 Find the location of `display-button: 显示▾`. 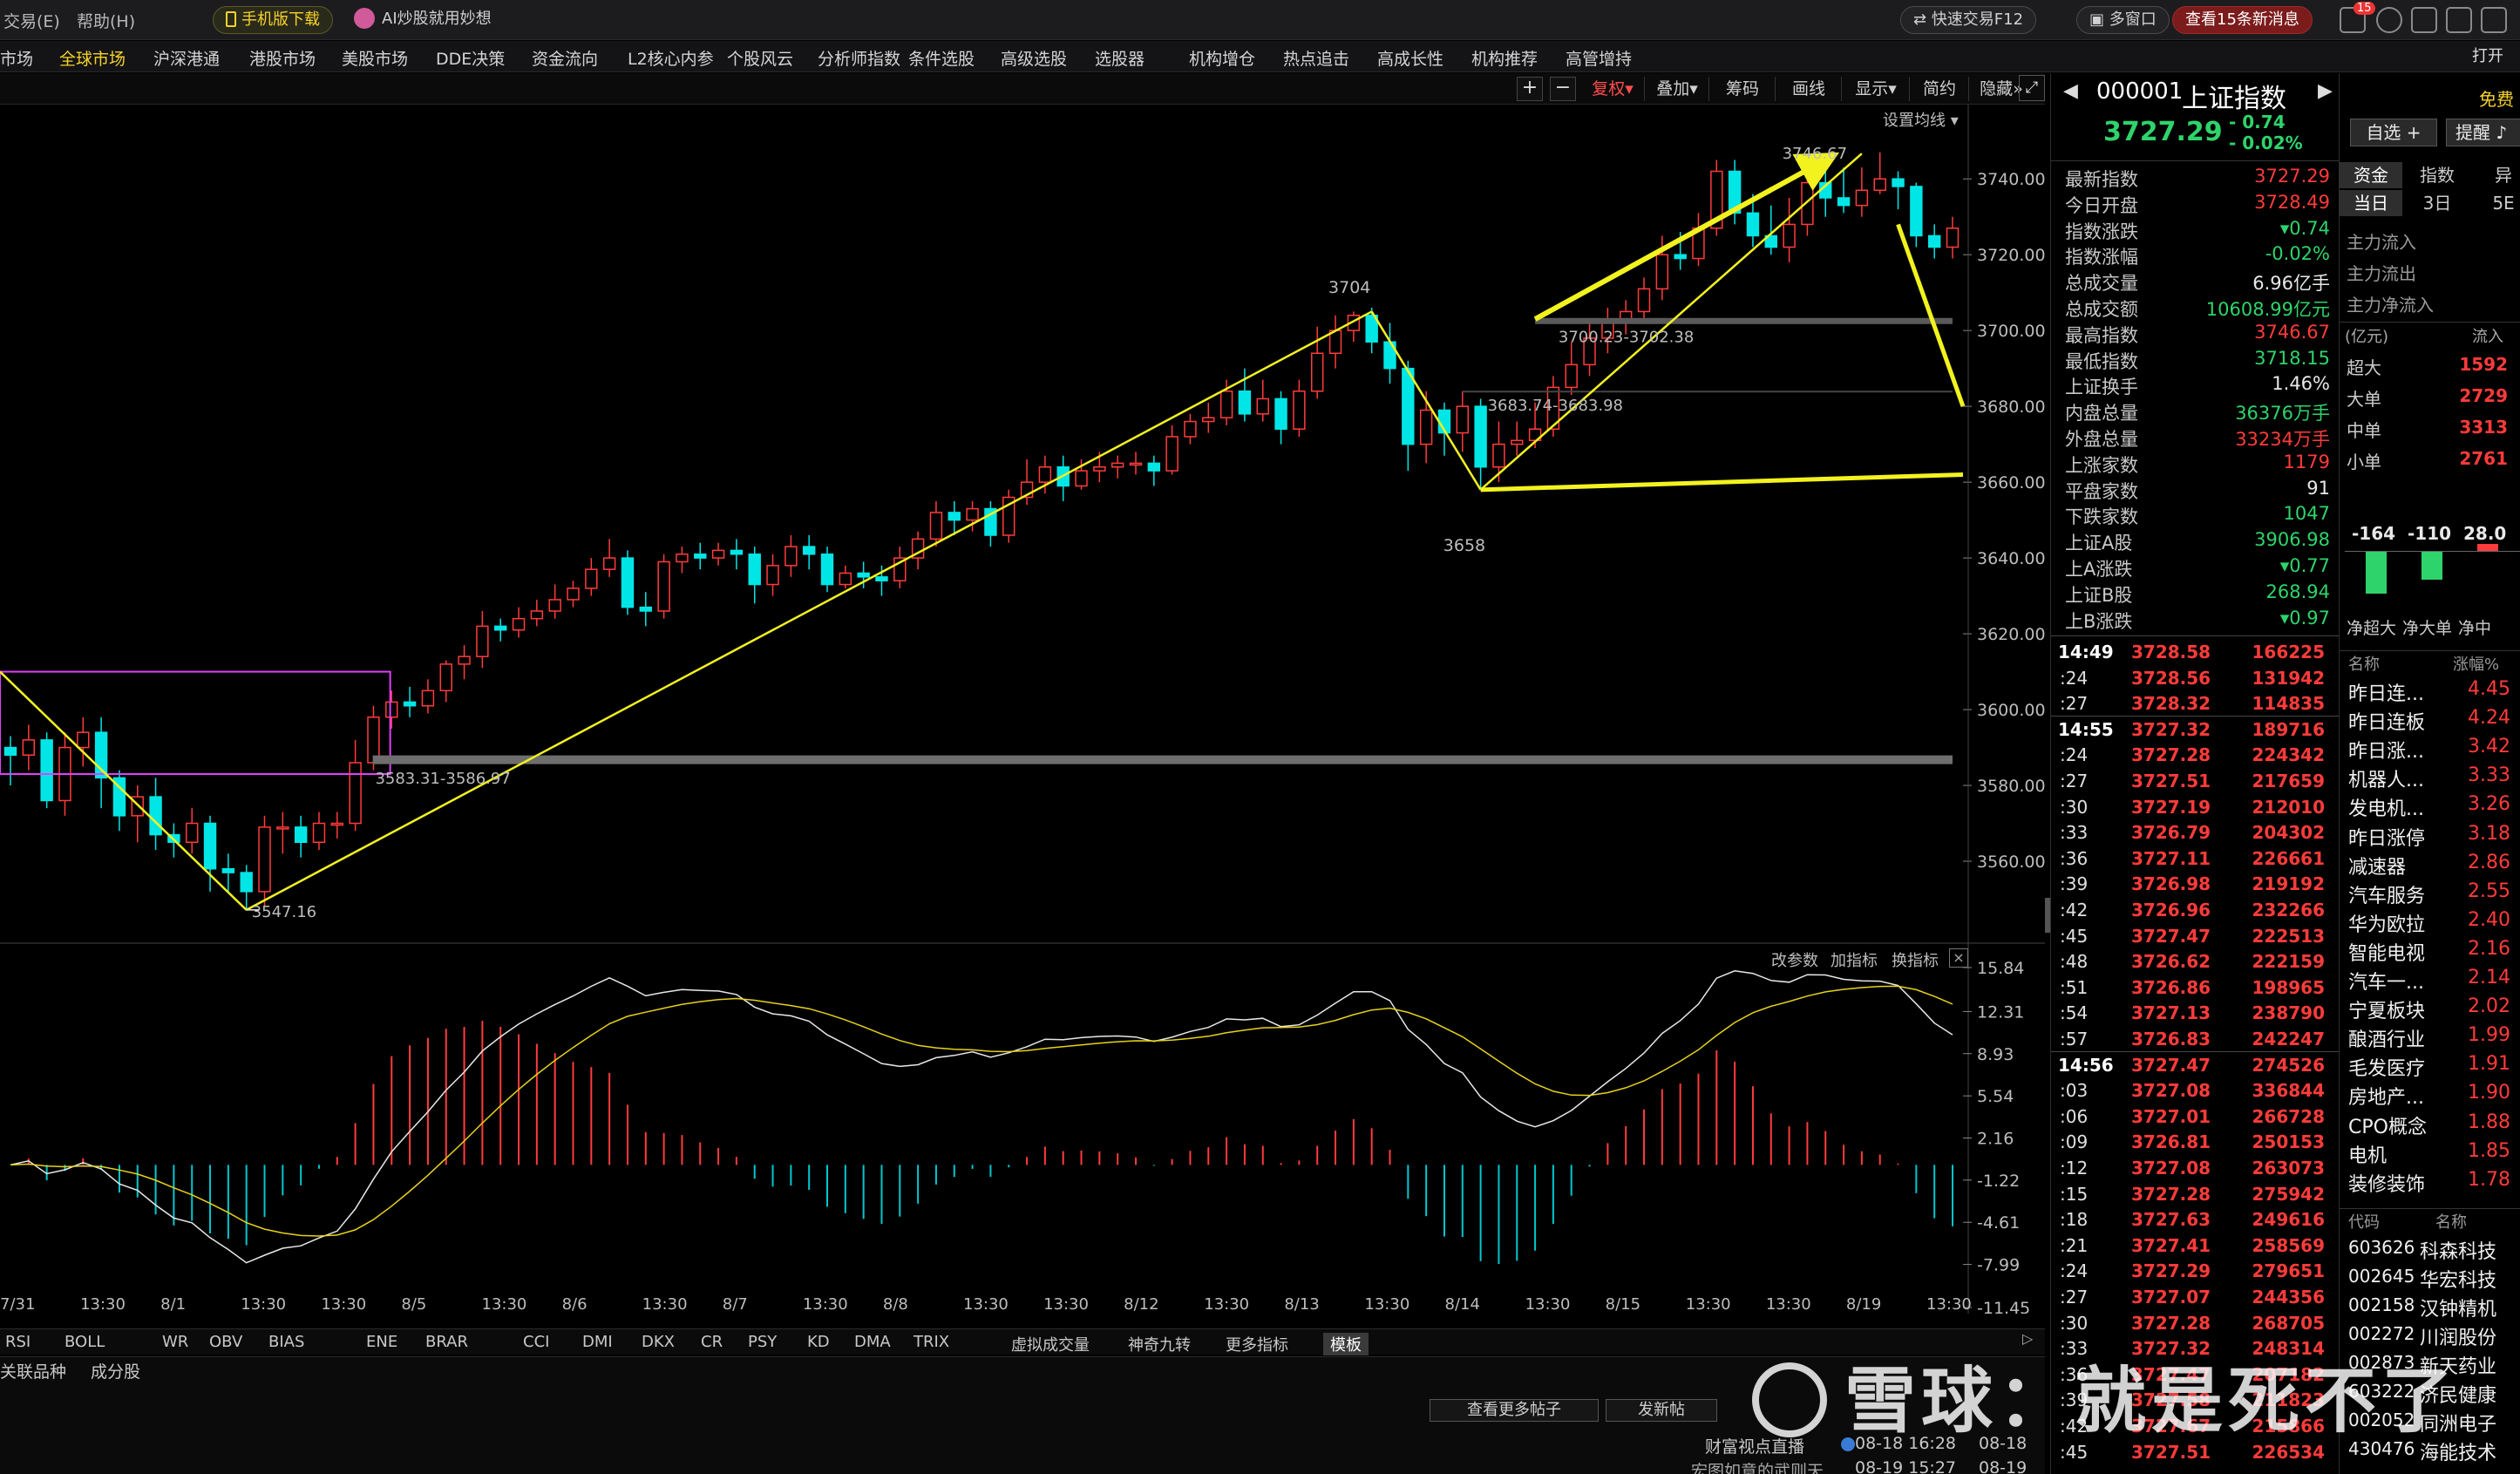

display-button: 显示▾ is located at coordinates (1875, 89).